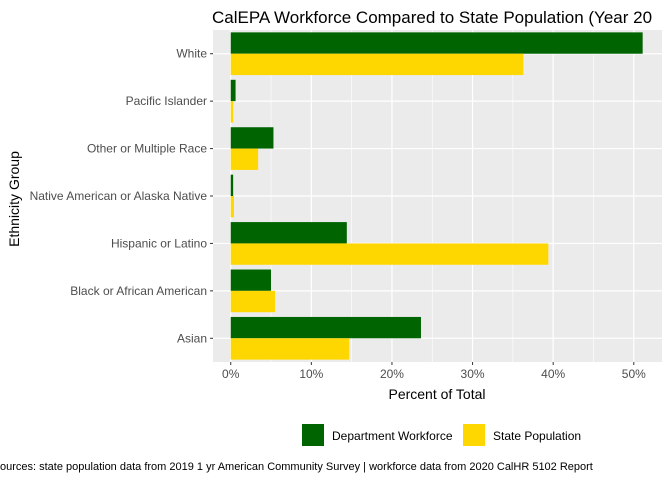 The width and height of the screenshot is (672, 480). What do you see at coordinates (553, 374) in the screenshot?
I see `x-tick-label: 40%` at bounding box center [553, 374].